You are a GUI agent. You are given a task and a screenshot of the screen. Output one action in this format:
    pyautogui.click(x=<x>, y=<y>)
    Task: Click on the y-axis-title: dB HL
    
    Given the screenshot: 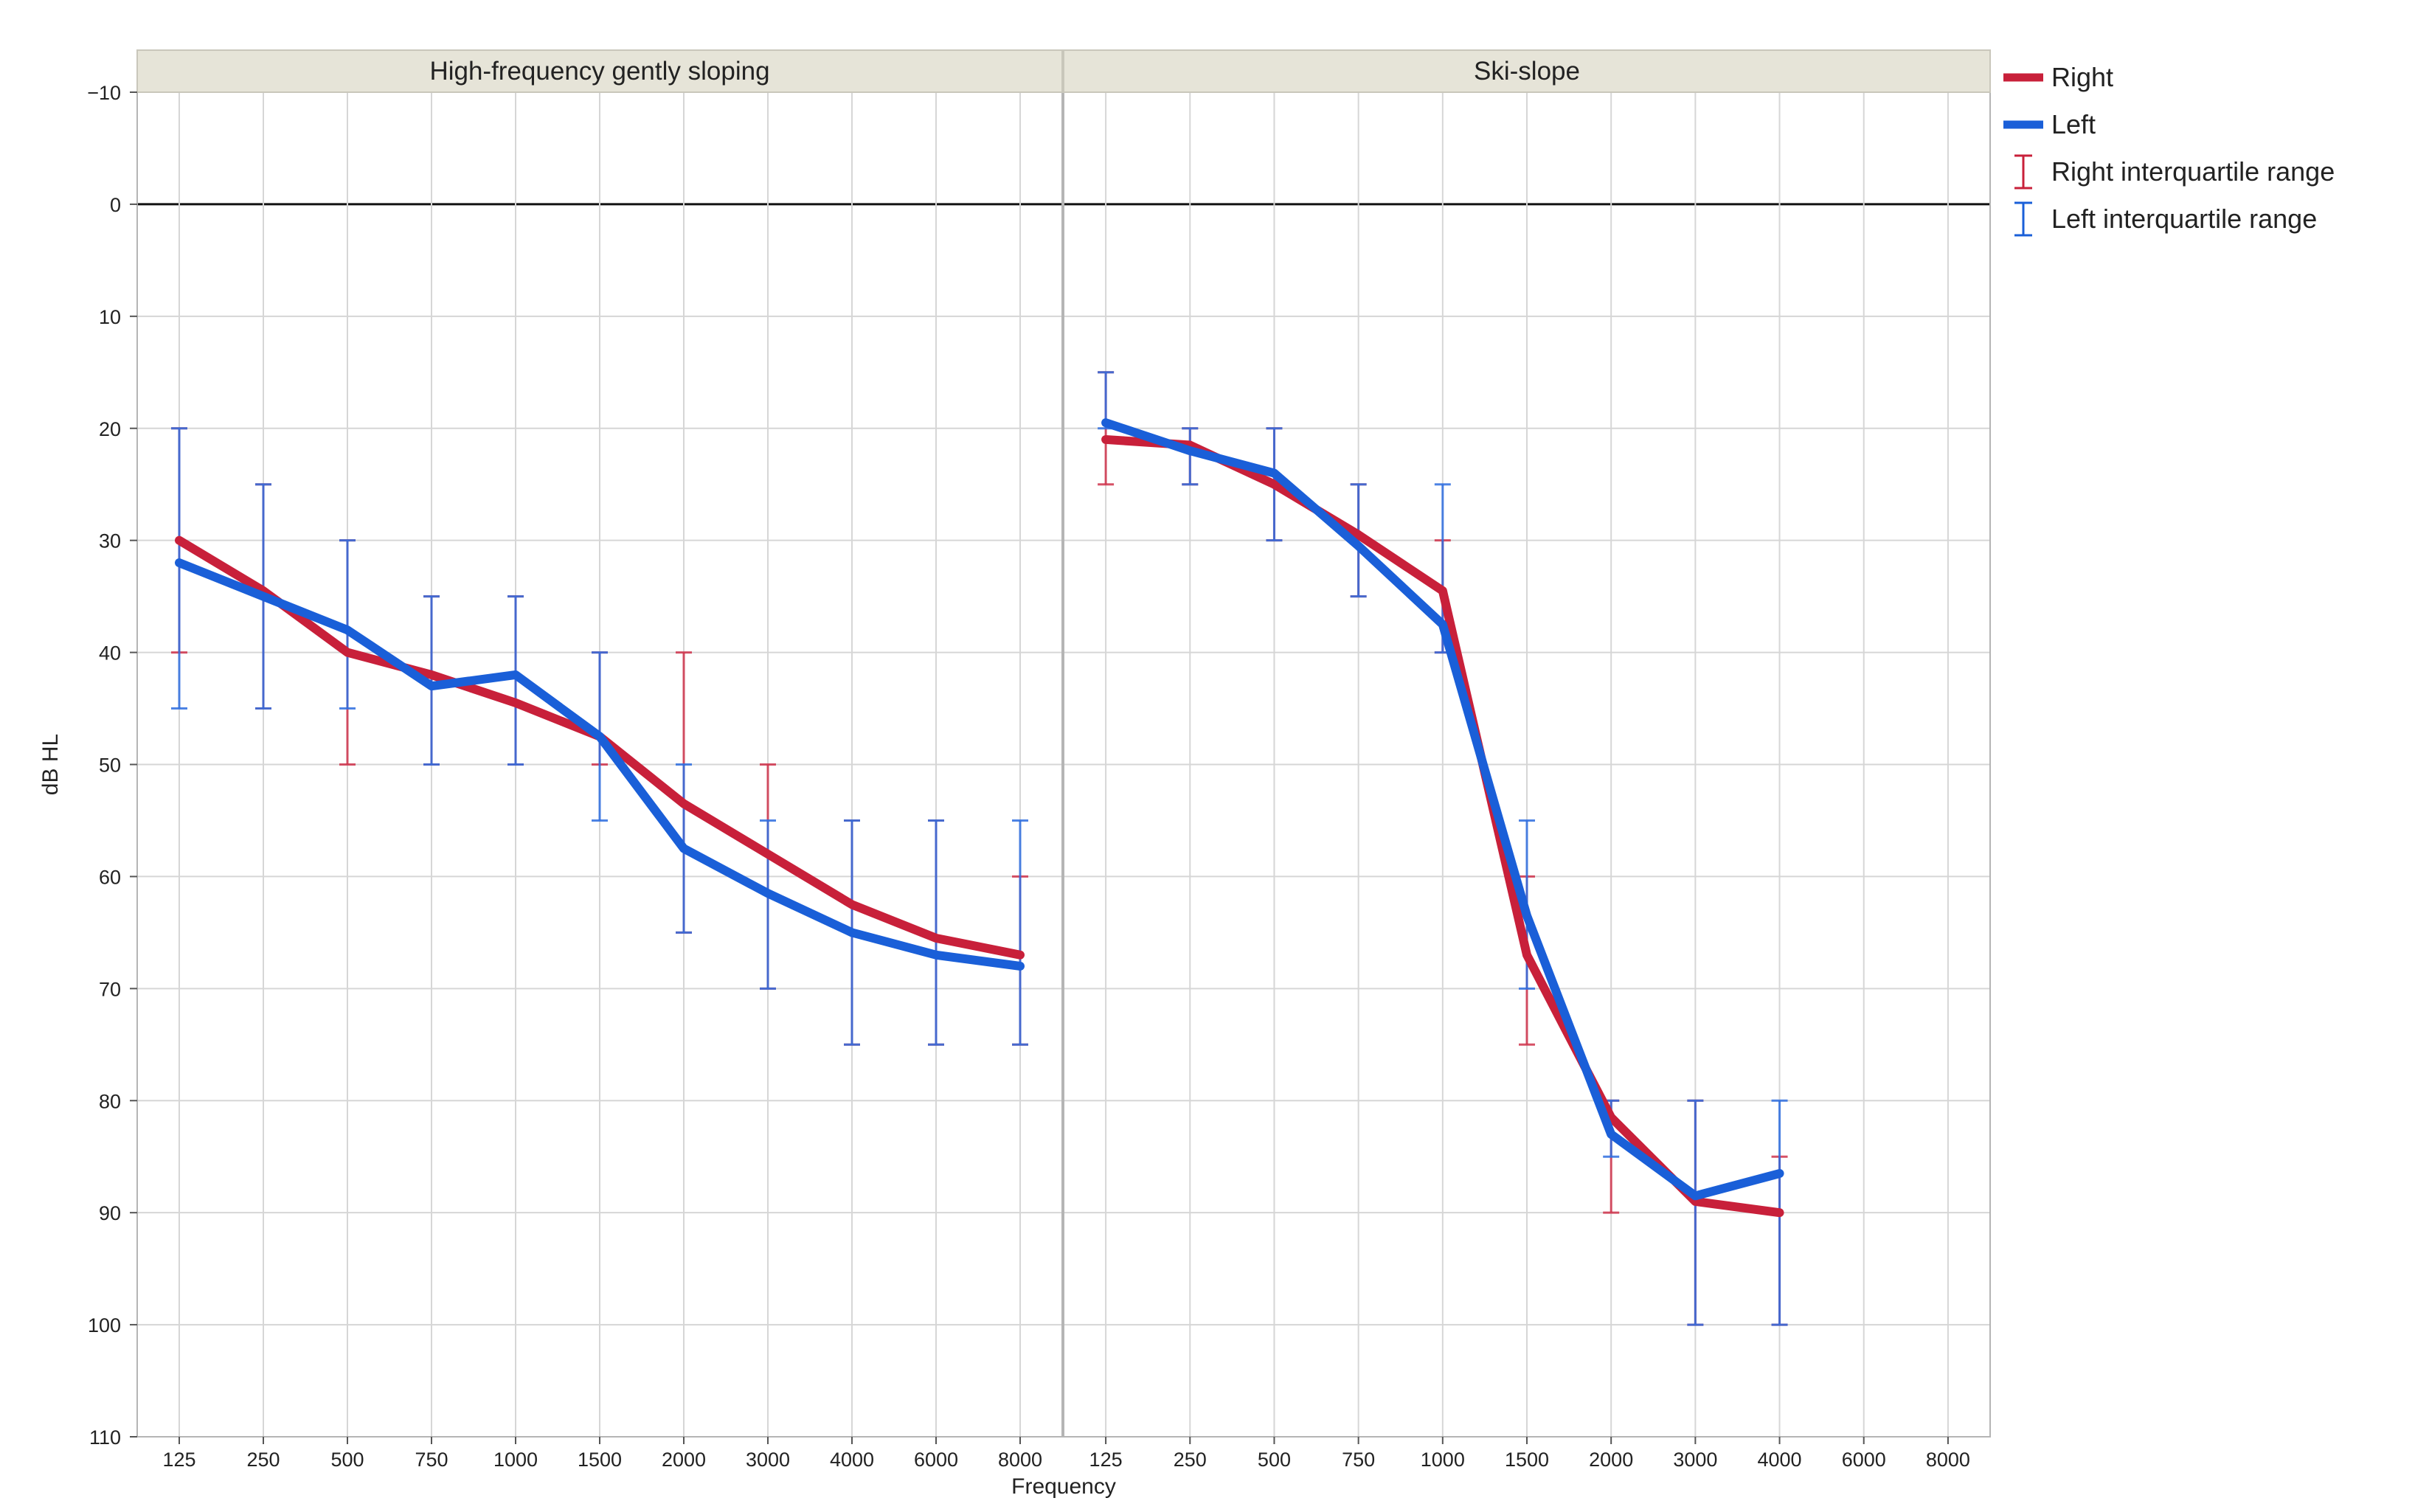 What is the action you would take?
    pyautogui.click(x=50, y=765)
    